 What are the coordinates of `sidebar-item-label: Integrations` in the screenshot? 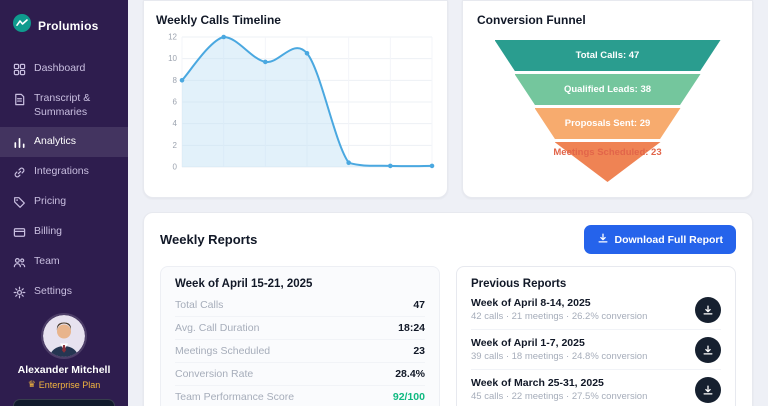 It's located at (61, 171).